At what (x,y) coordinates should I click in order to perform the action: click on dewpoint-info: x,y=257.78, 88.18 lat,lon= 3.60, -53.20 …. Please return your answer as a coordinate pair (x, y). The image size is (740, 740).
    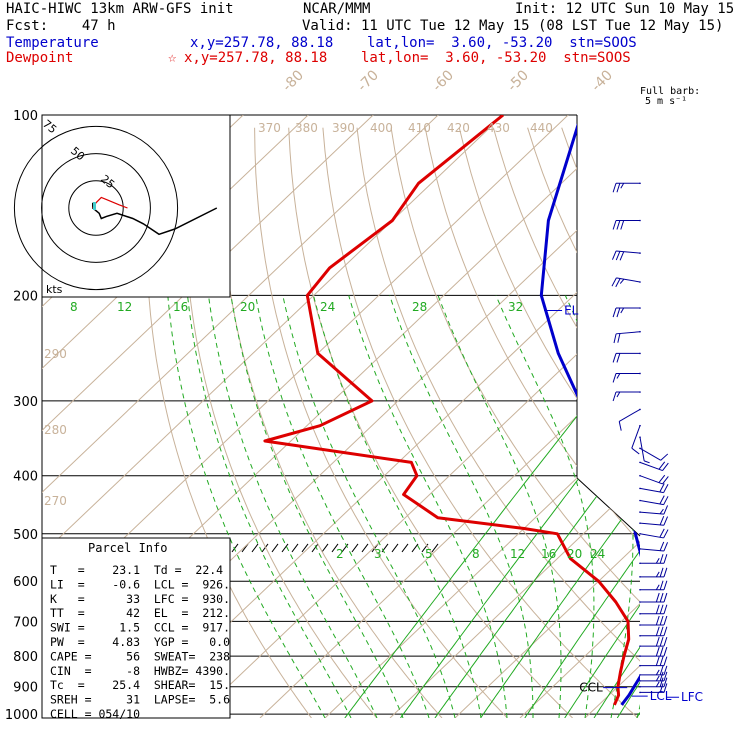
    Looking at the image, I should click on (407, 58).